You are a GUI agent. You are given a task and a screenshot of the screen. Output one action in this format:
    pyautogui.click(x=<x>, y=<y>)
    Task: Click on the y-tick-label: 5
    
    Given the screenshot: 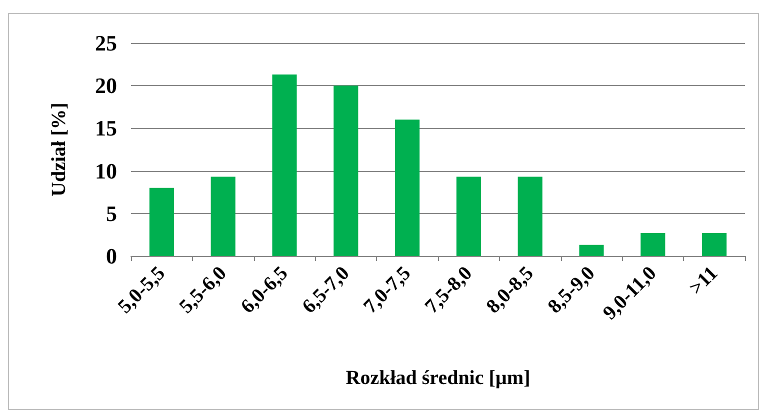 What is the action you would take?
    pyautogui.click(x=111, y=213)
    